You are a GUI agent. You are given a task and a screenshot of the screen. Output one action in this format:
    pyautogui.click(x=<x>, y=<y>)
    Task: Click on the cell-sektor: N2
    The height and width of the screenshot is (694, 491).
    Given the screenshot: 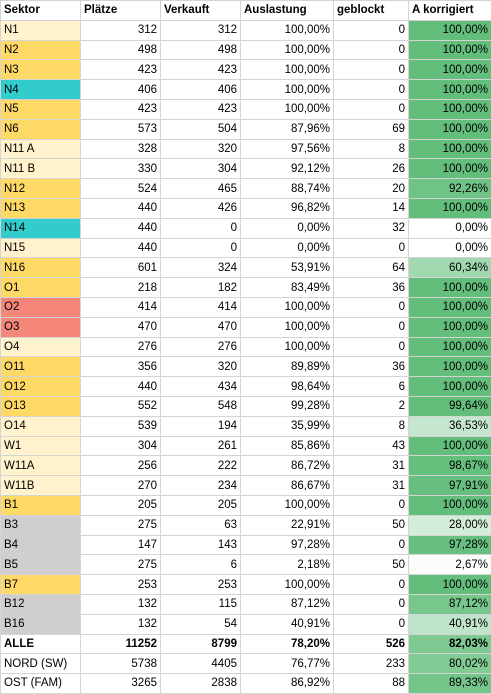 What is the action you would take?
    pyautogui.click(x=41, y=50)
    